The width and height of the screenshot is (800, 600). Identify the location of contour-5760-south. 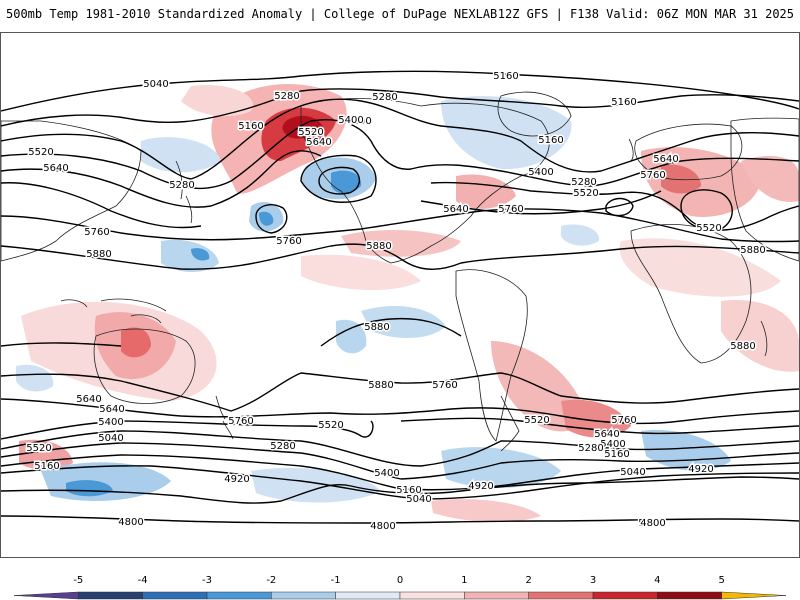
(400, 392).